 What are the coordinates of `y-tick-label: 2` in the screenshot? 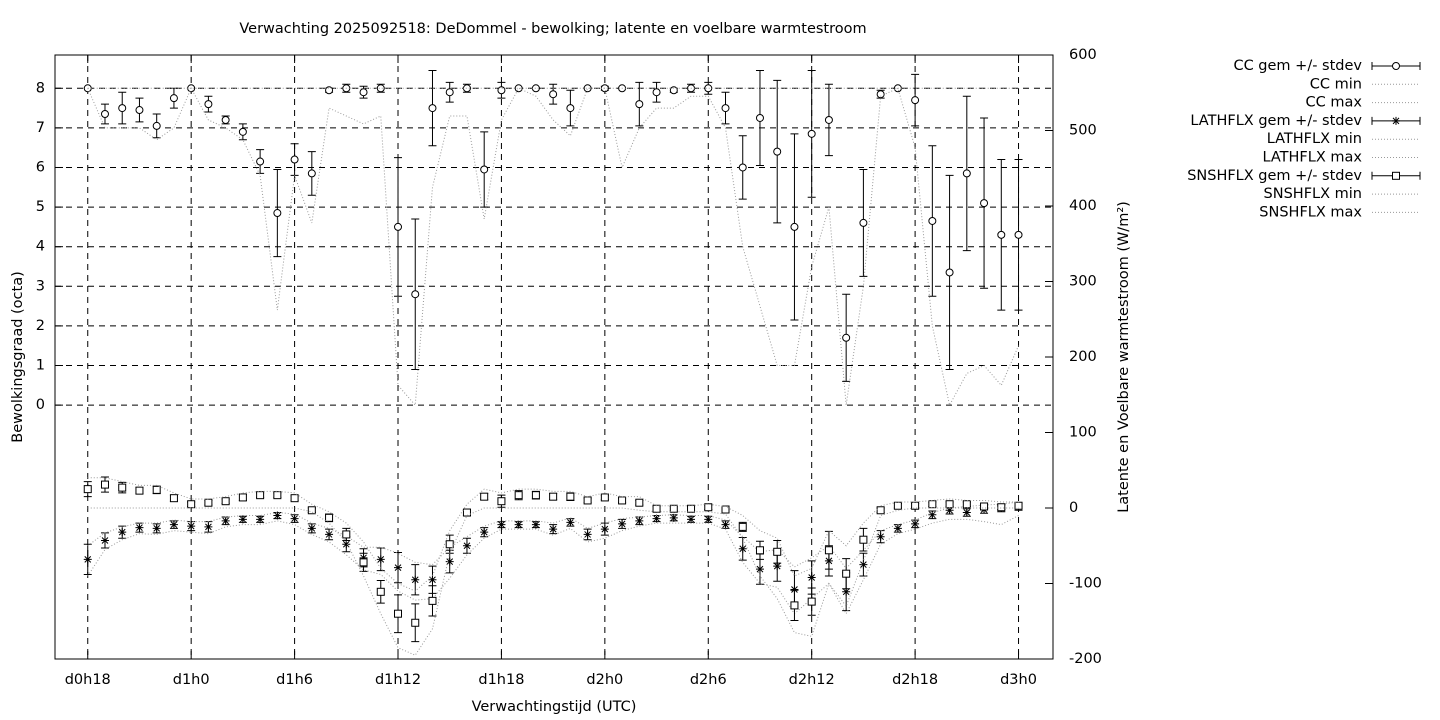 It's located at (40, 326).